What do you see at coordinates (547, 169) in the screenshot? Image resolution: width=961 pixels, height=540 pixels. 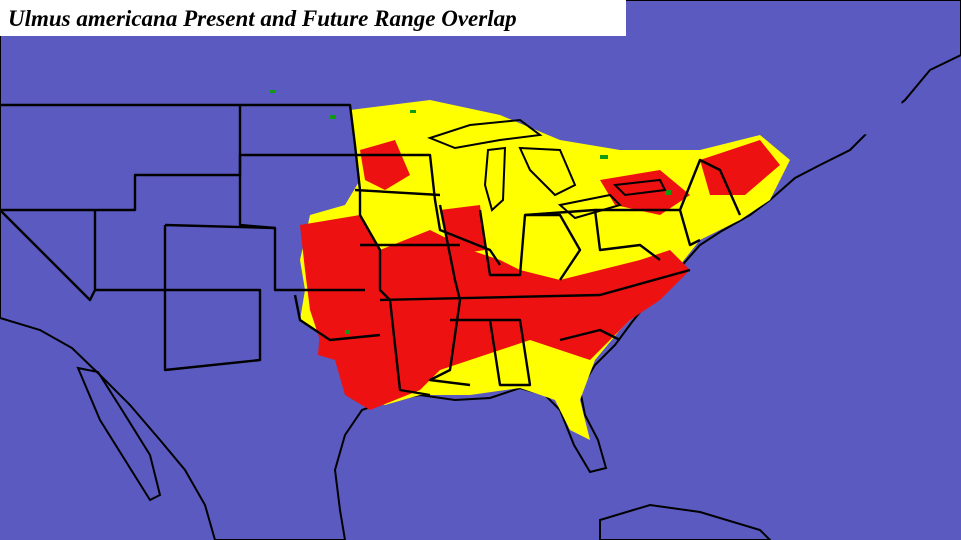 I see `great-lakes` at bounding box center [547, 169].